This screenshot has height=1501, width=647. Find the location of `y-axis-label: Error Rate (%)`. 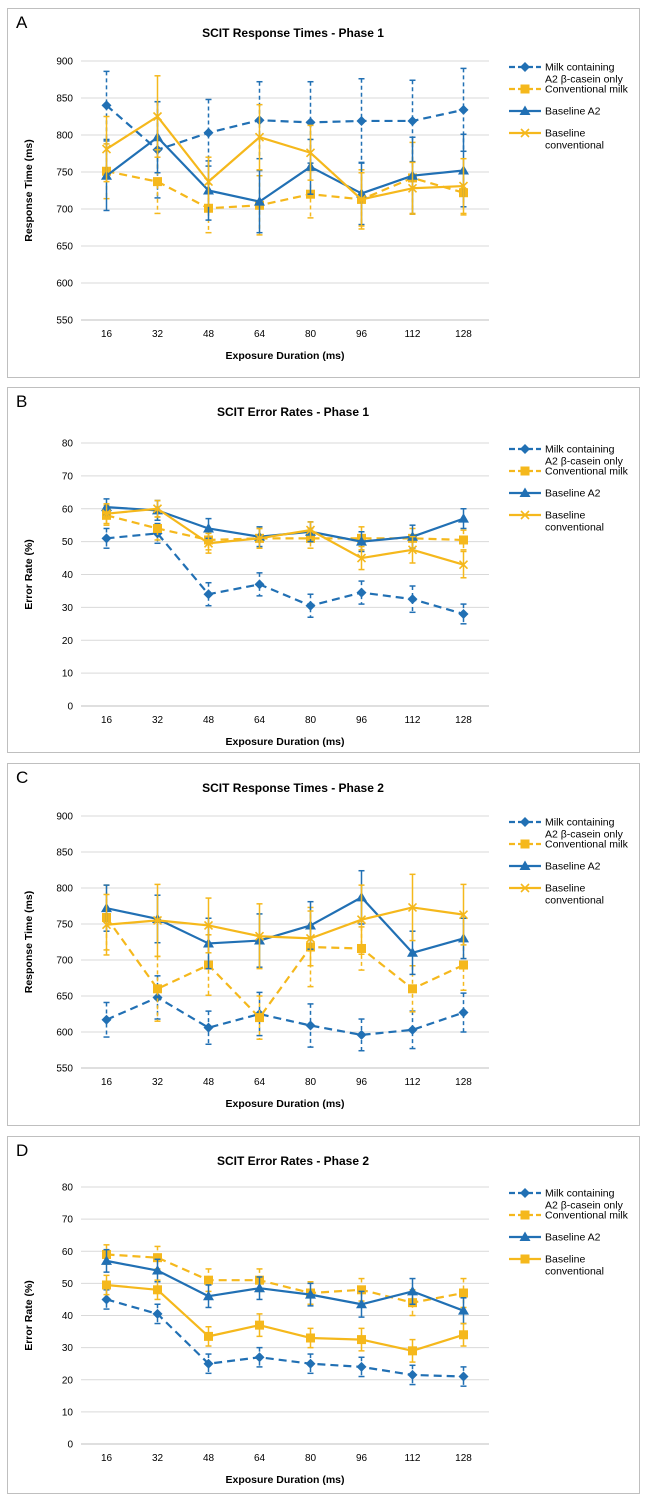

y-axis-label: Error Rate (%) is located at coordinates (29, 574).